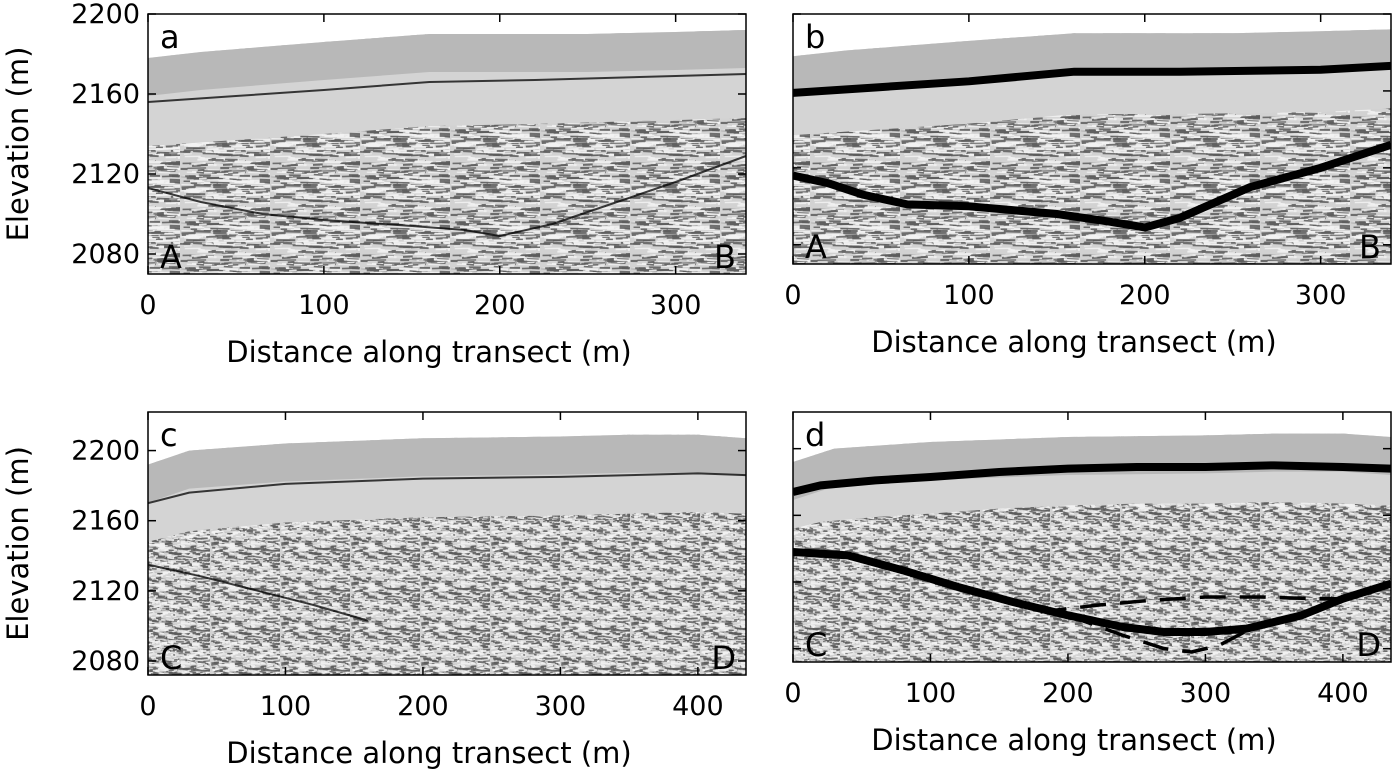  What do you see at coordinates (1191, 604) in the screenshot?
I see `alt-bed-reflector-line` at bounding box center [1191, 604].